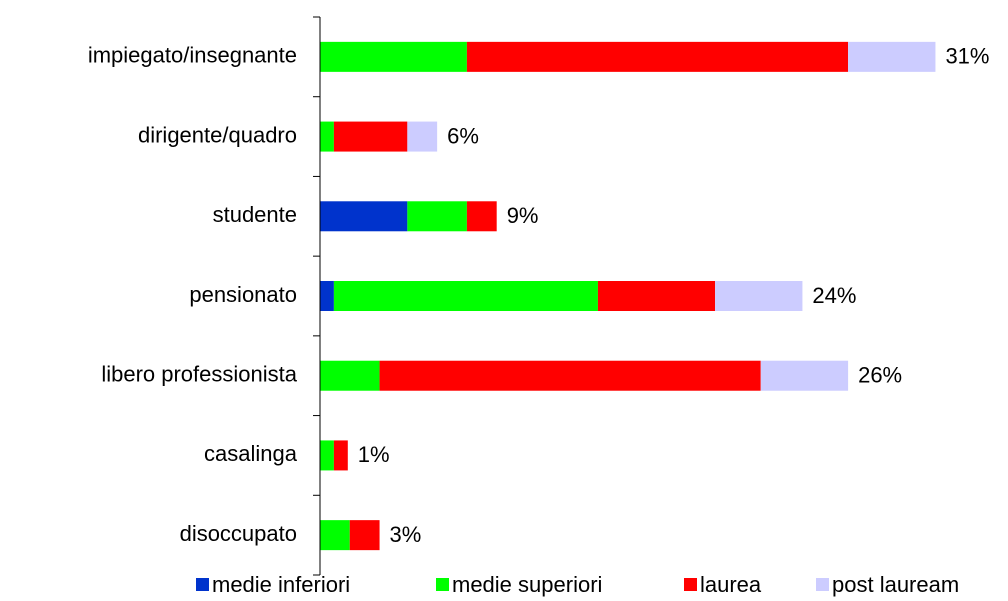 Image resolution: width=1008 pixels, height=601 pixels. I want to click on legend-label: post lauream, so click(895, 584).